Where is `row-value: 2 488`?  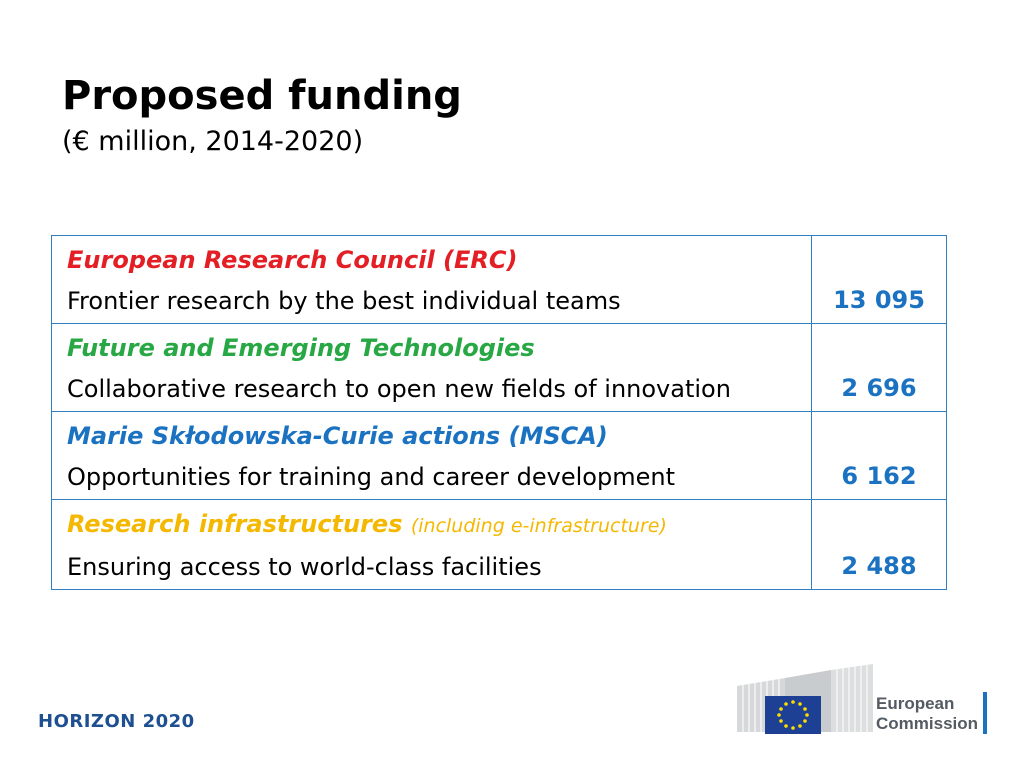
row-value: 2 488 is located at coordinates (879, 544).